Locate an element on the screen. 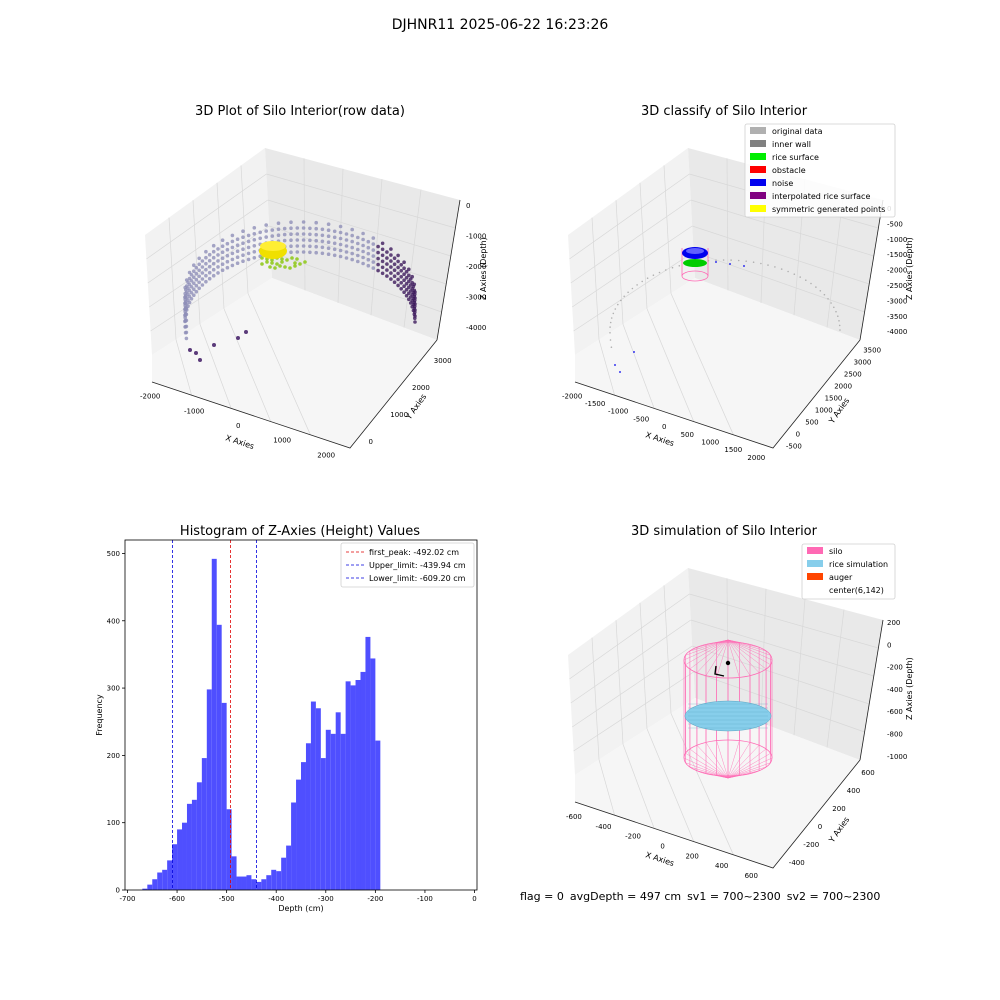 The height and width of the screenshot is (1000, 1000). y-tick-label: 0 is located at coordinates (371, 442).